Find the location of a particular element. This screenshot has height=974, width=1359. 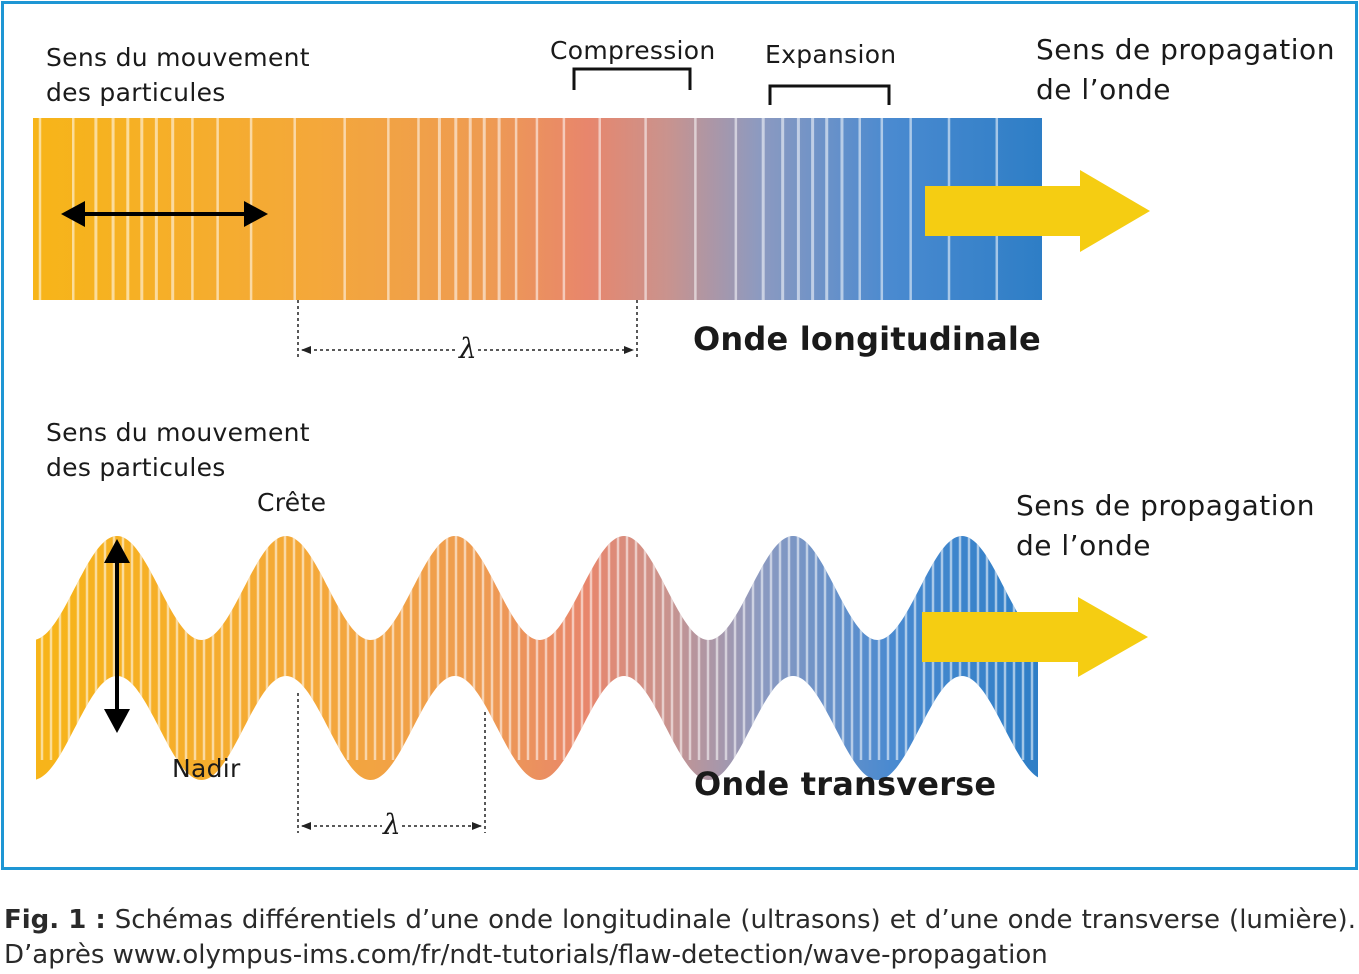

caption-word: (ultrasons) is located at coordinates (810, 920).